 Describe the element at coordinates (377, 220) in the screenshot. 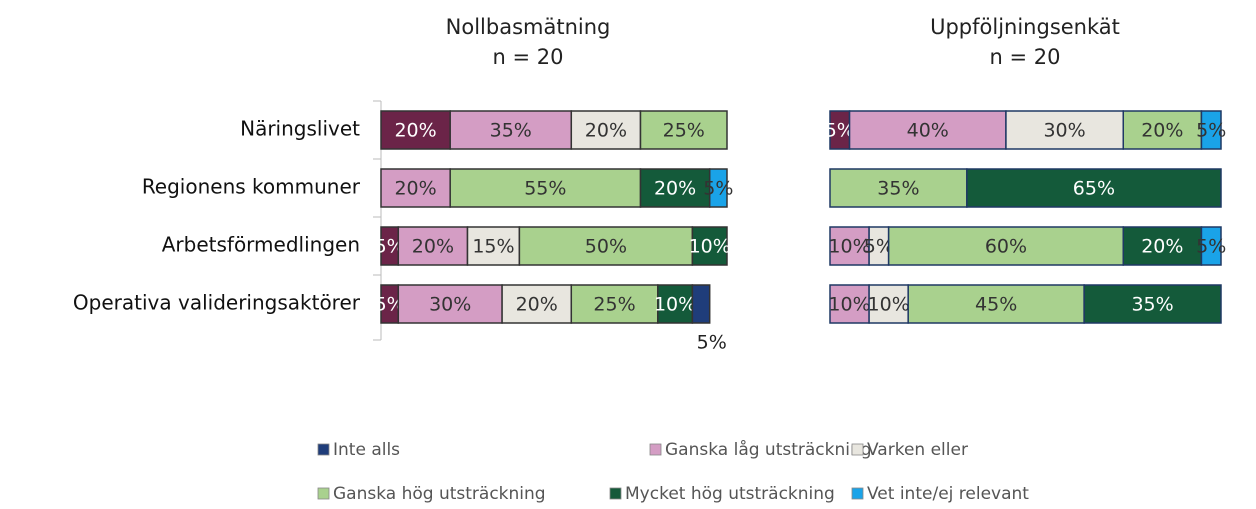

I see `axis-ticks` at that location.